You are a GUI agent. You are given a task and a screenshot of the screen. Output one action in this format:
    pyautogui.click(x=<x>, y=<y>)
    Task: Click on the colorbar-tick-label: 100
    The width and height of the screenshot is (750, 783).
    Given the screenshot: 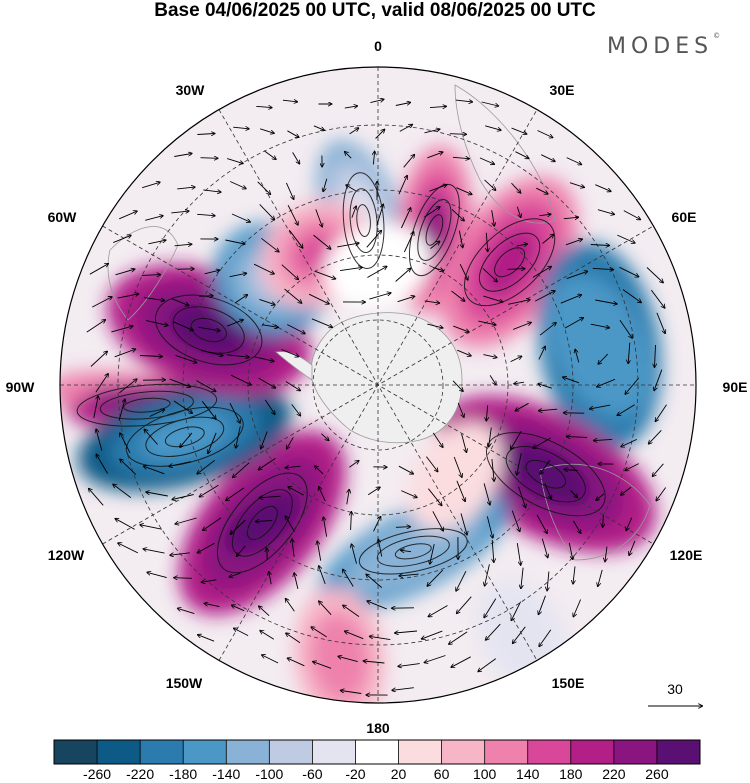 What is the action you would take?
    pyautogui.click(x=485, y=774)
    